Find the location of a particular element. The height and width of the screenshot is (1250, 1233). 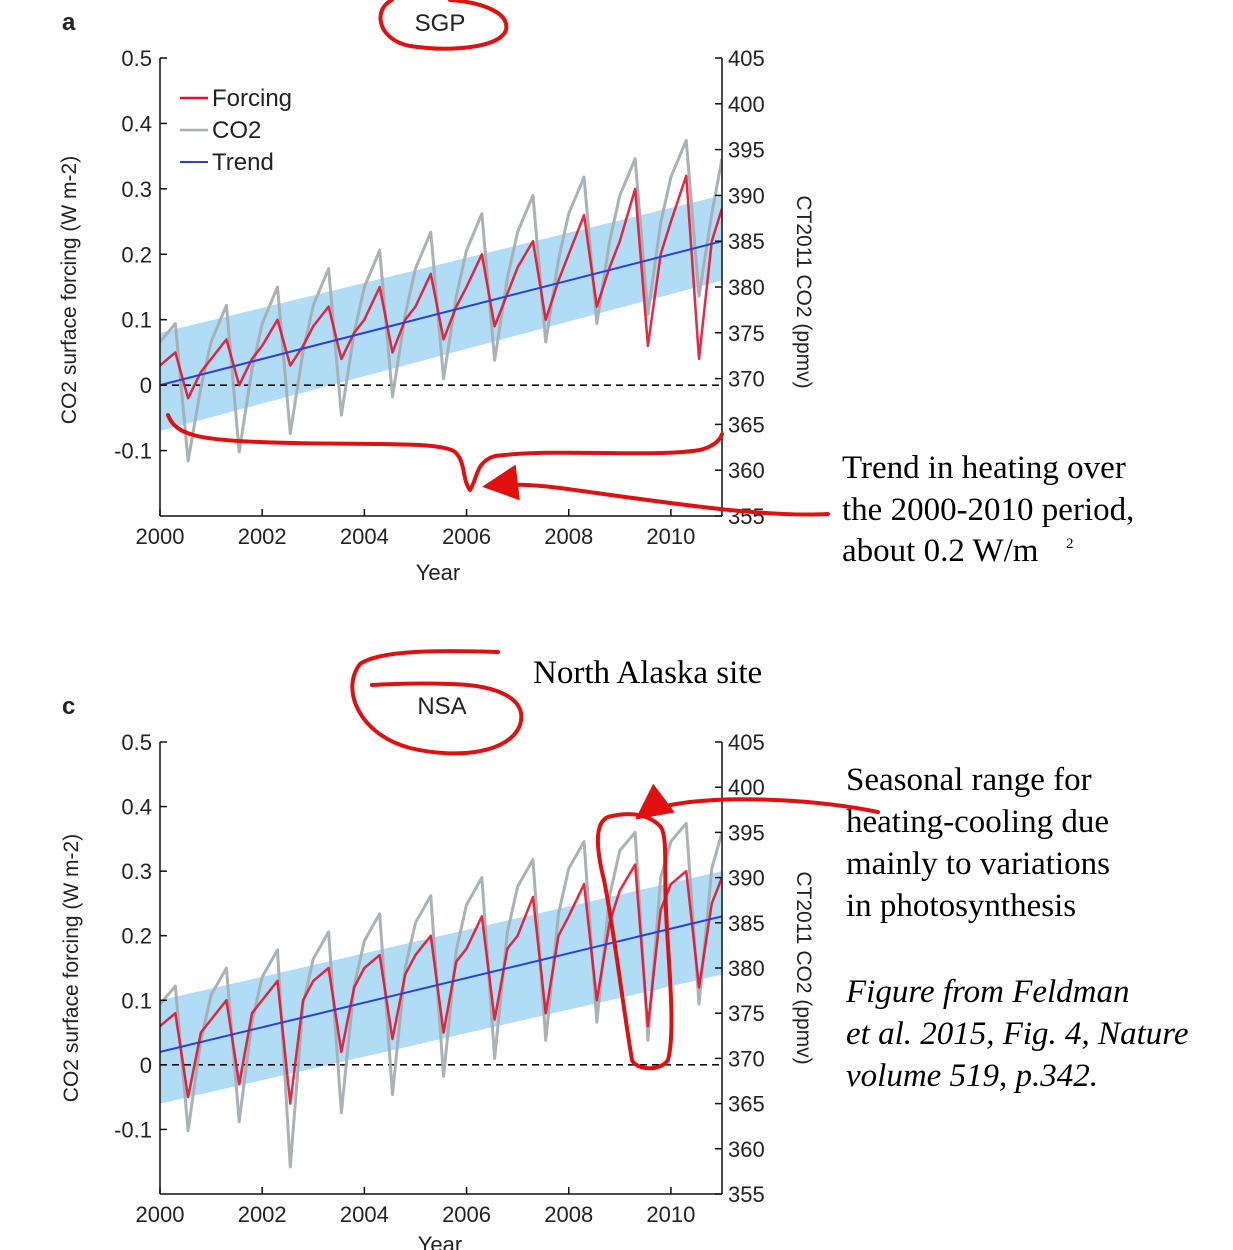

panel-a-y-tick-label: -0.1 is located at coordinates (133, 451).